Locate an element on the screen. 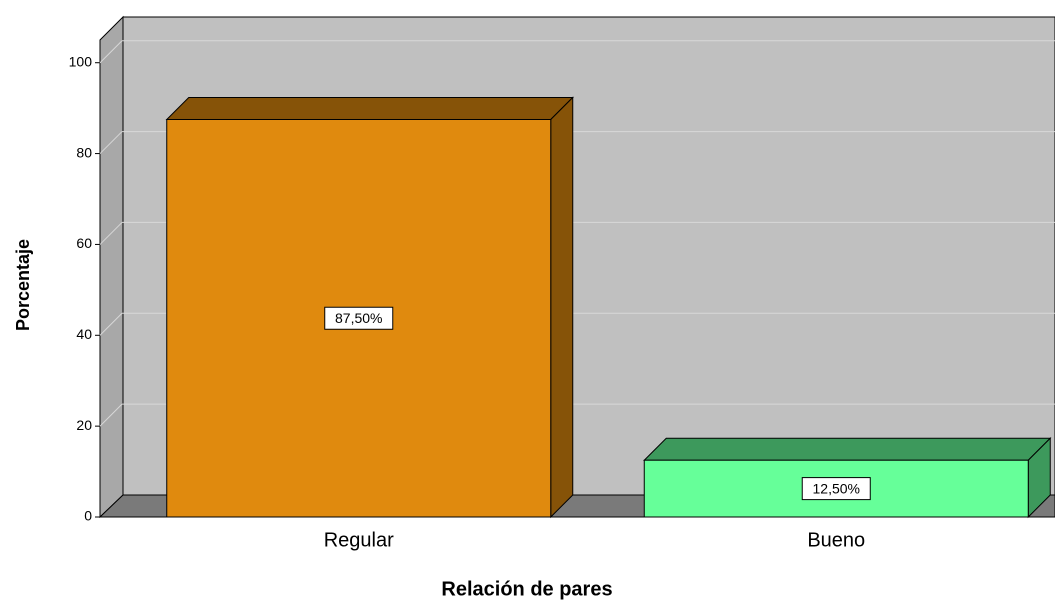 Image resolution: width=1055 pixels, height=602 pixels. y-tick-label: 20 is located at coordinates (84, 425).